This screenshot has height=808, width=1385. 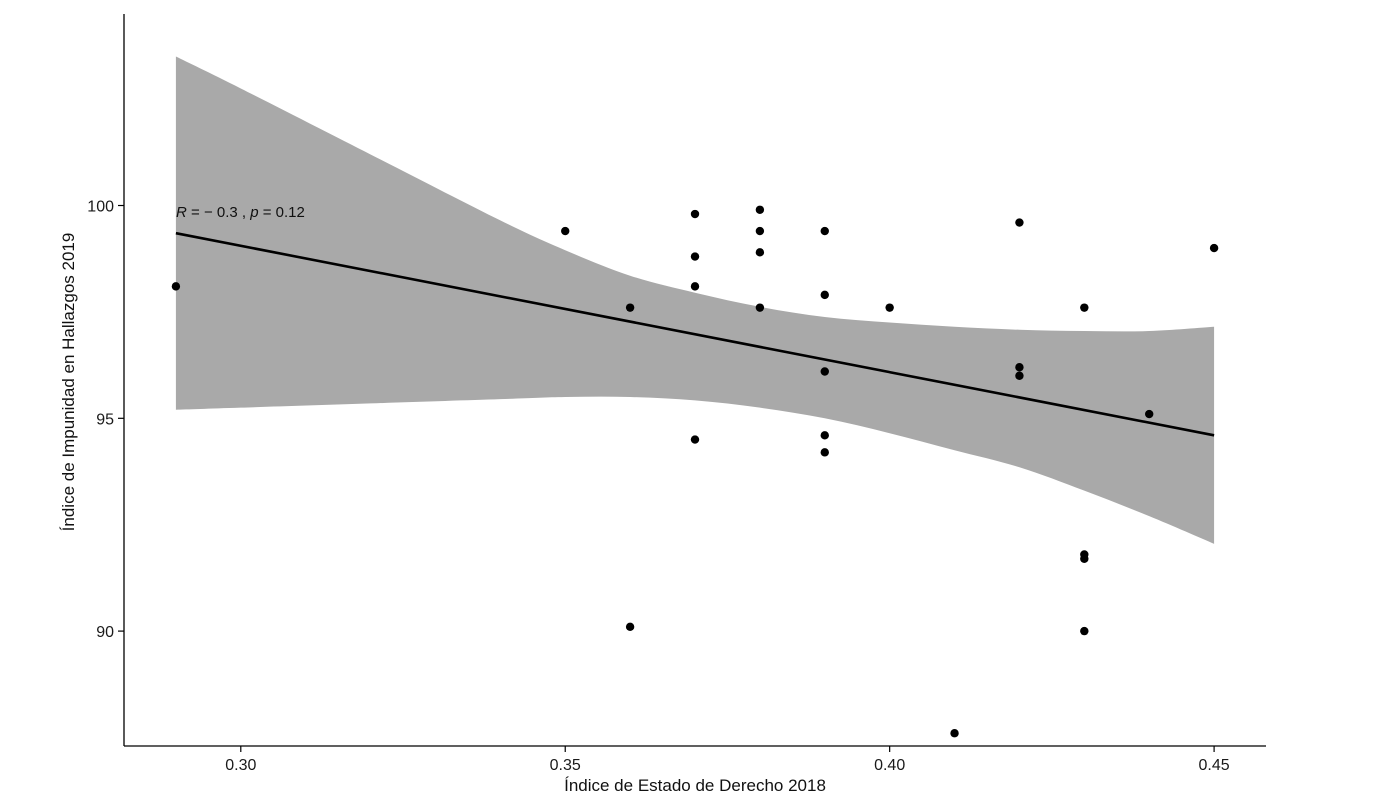 I want to click on correlation-annotation: R = − 0.3 , p = 0.12, so click(x=240, y=212).